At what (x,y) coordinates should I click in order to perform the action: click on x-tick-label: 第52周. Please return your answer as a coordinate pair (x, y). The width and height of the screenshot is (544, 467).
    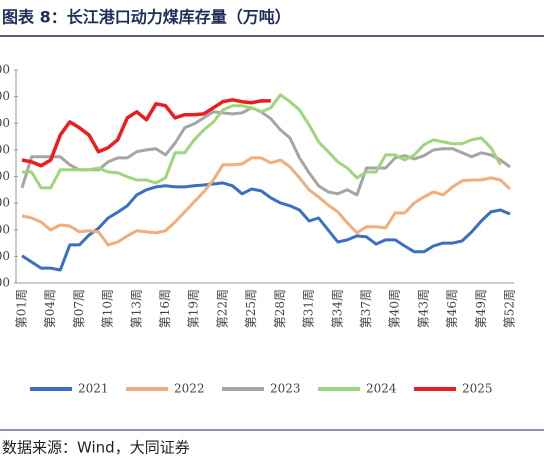
    Looking at the image, I should click on (510, 308).